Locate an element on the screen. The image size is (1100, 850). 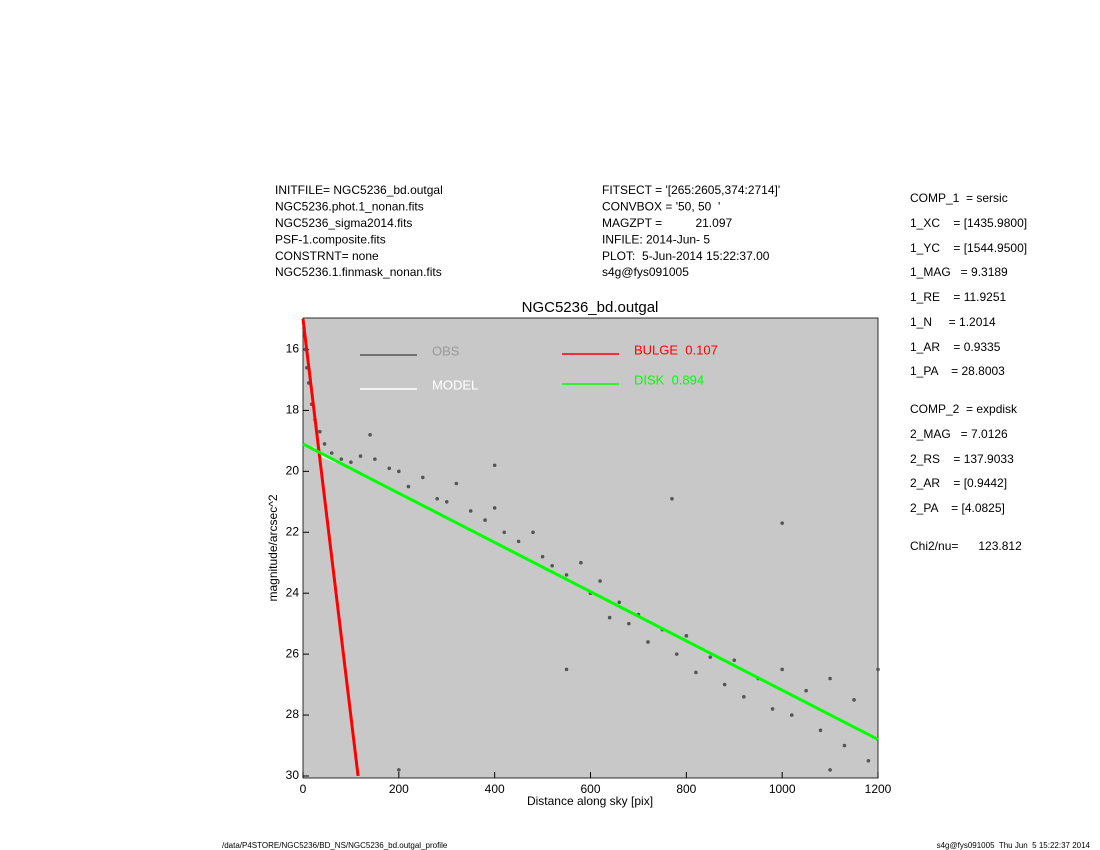
fit-parameter: 1_YC = [1544.9500] is located at coordinates (968, 248).